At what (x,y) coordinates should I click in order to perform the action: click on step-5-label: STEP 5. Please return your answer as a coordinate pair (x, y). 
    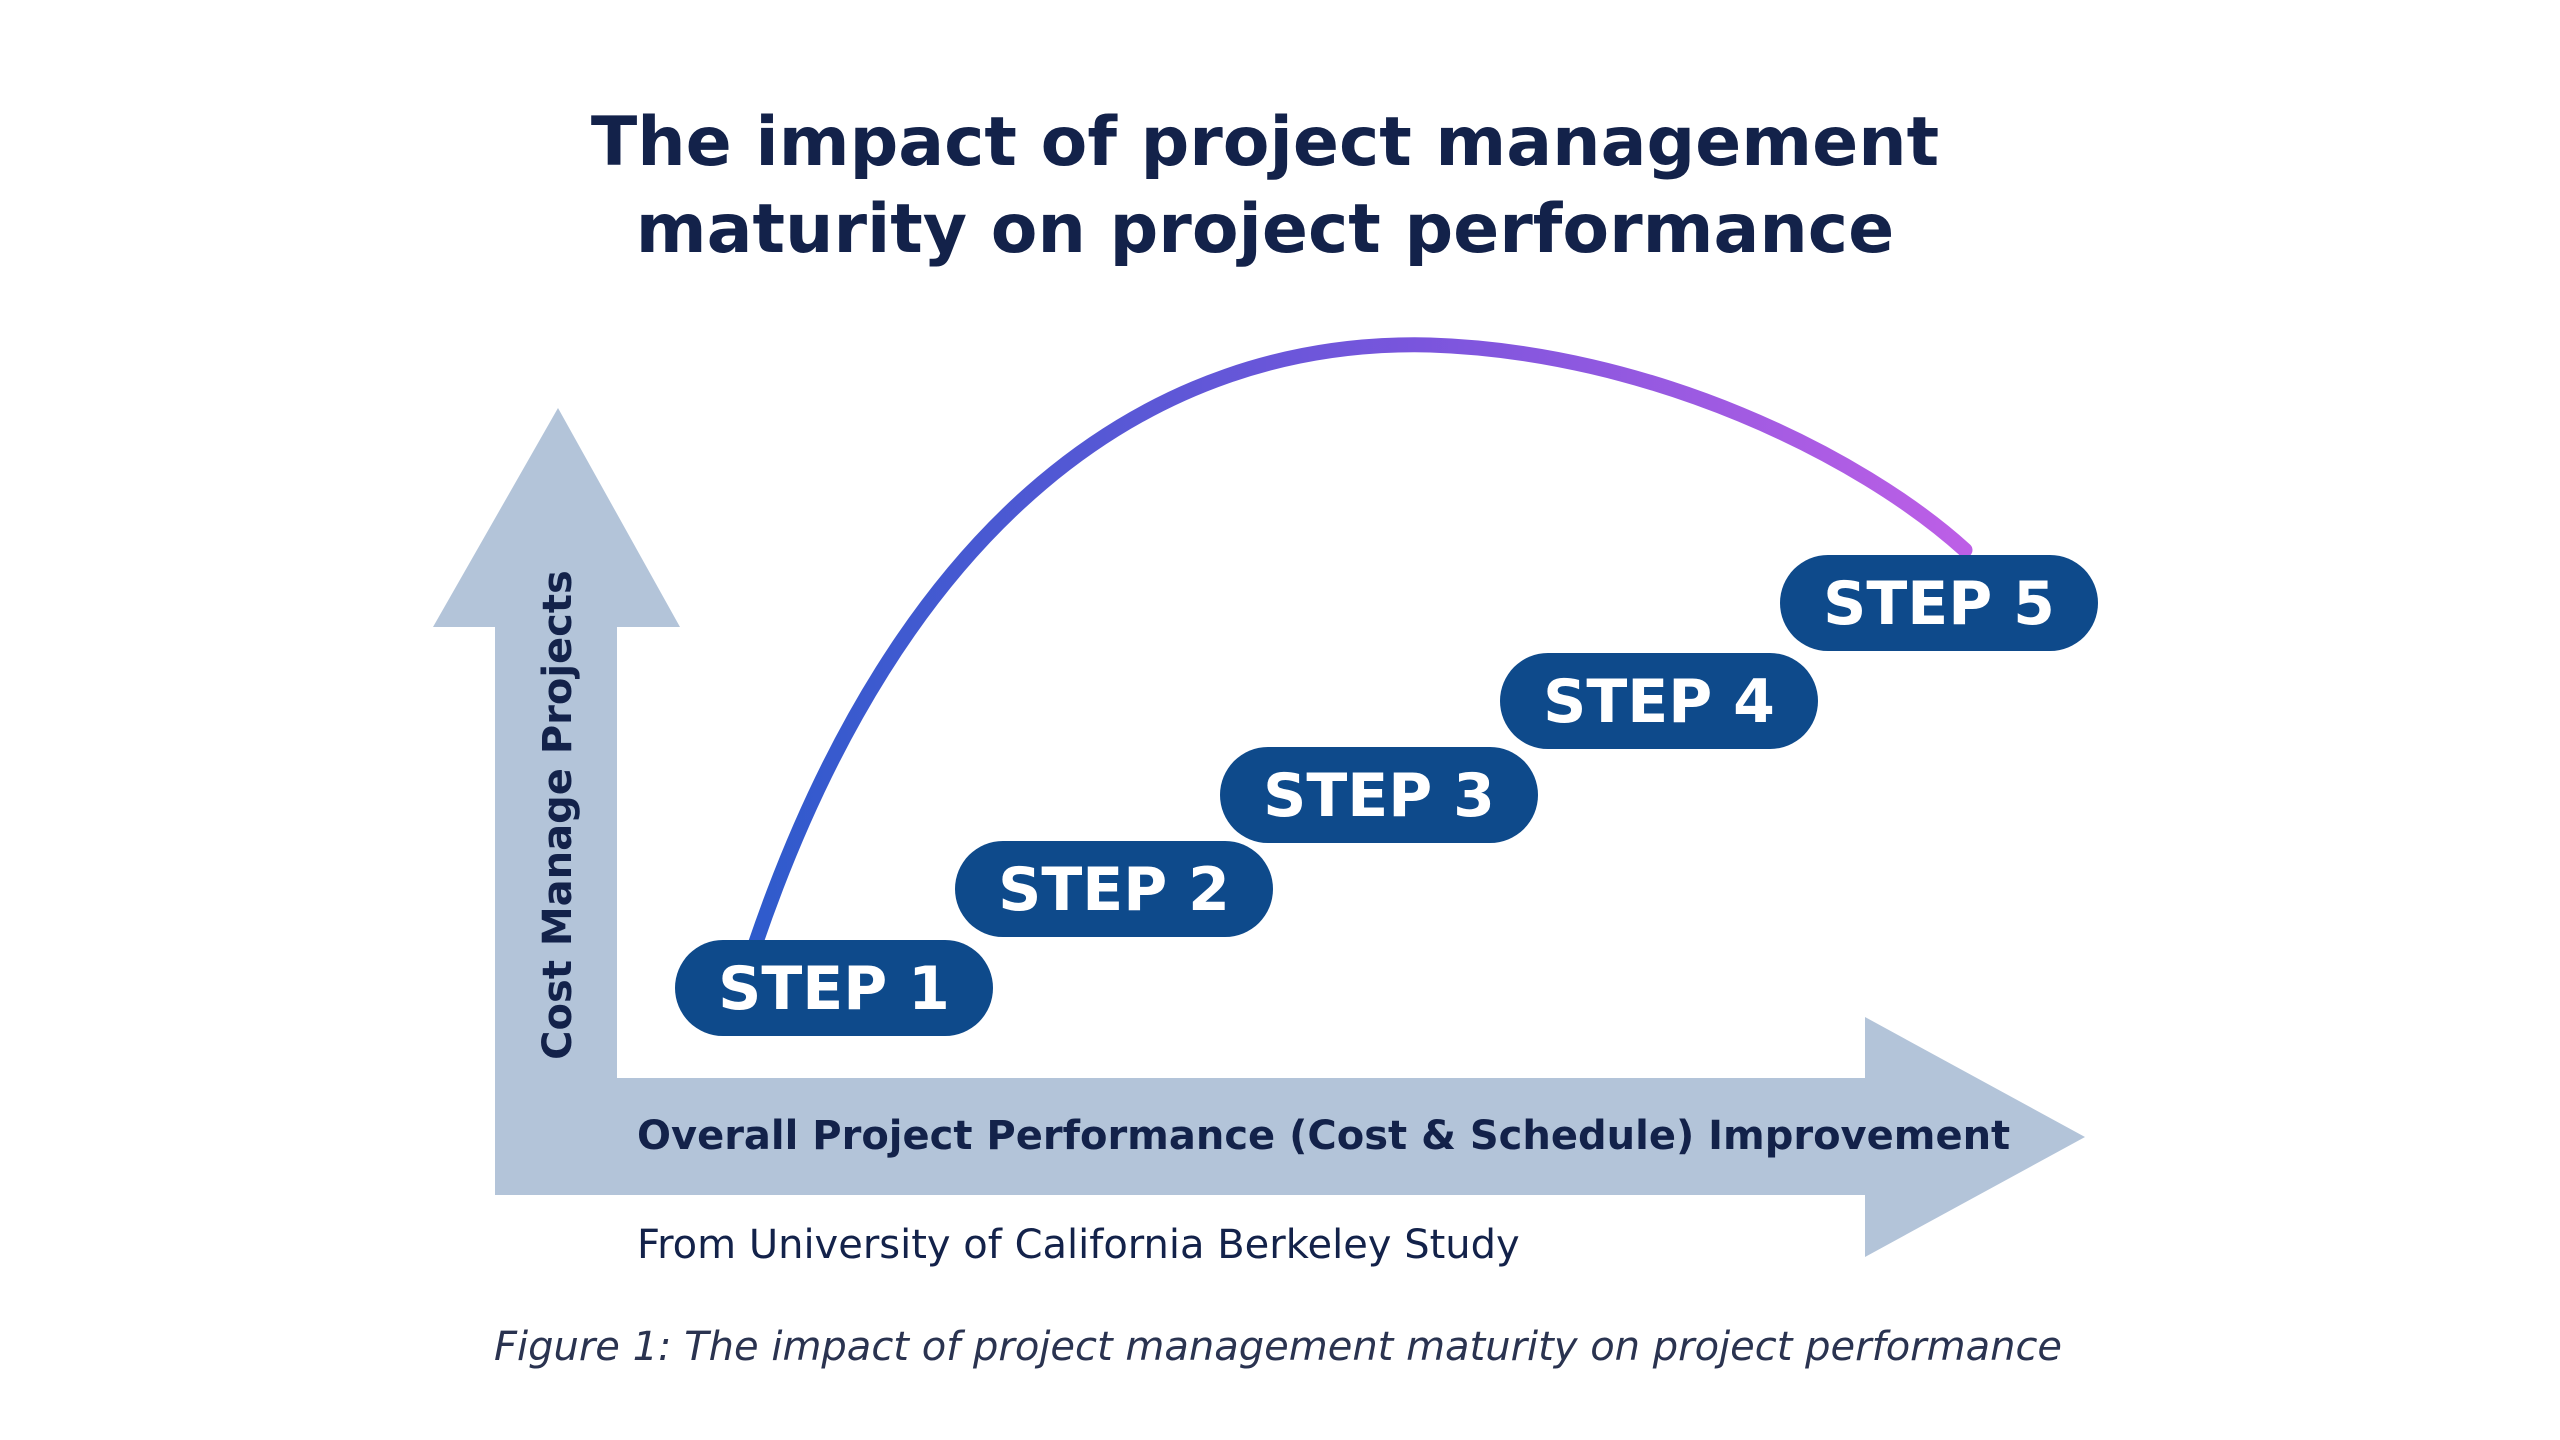
    Looking at the image, I should click on (1939, 604).